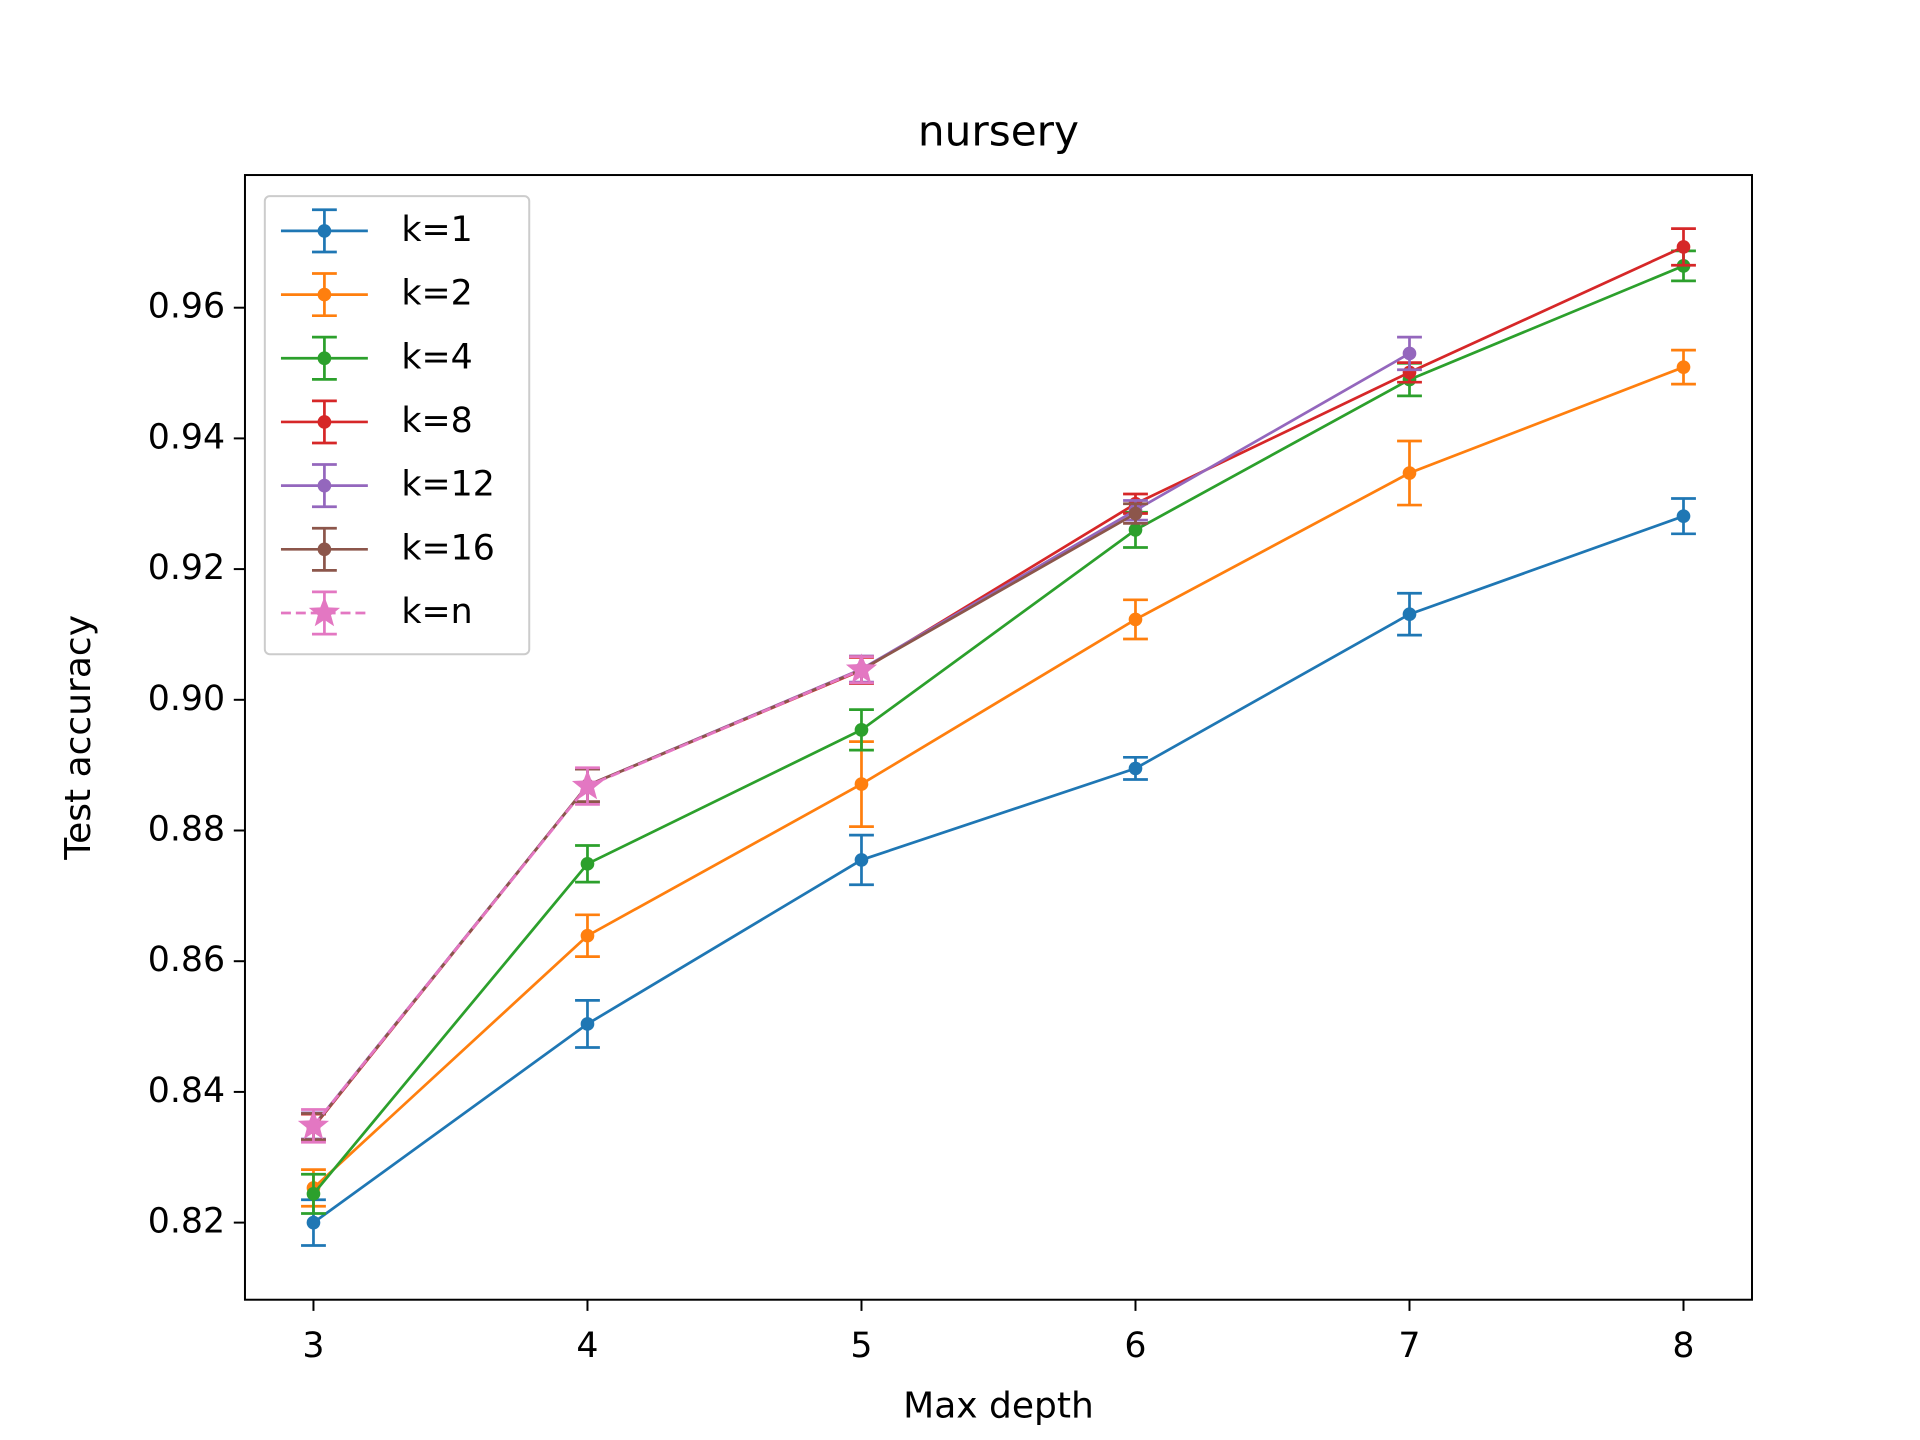 The width and height of the screenshot is (1920, 1440). What do you see at coordinates (186, 437) in the screenshot?
I see `y-tick-label: 0.94` at bounding box center [186, 437].